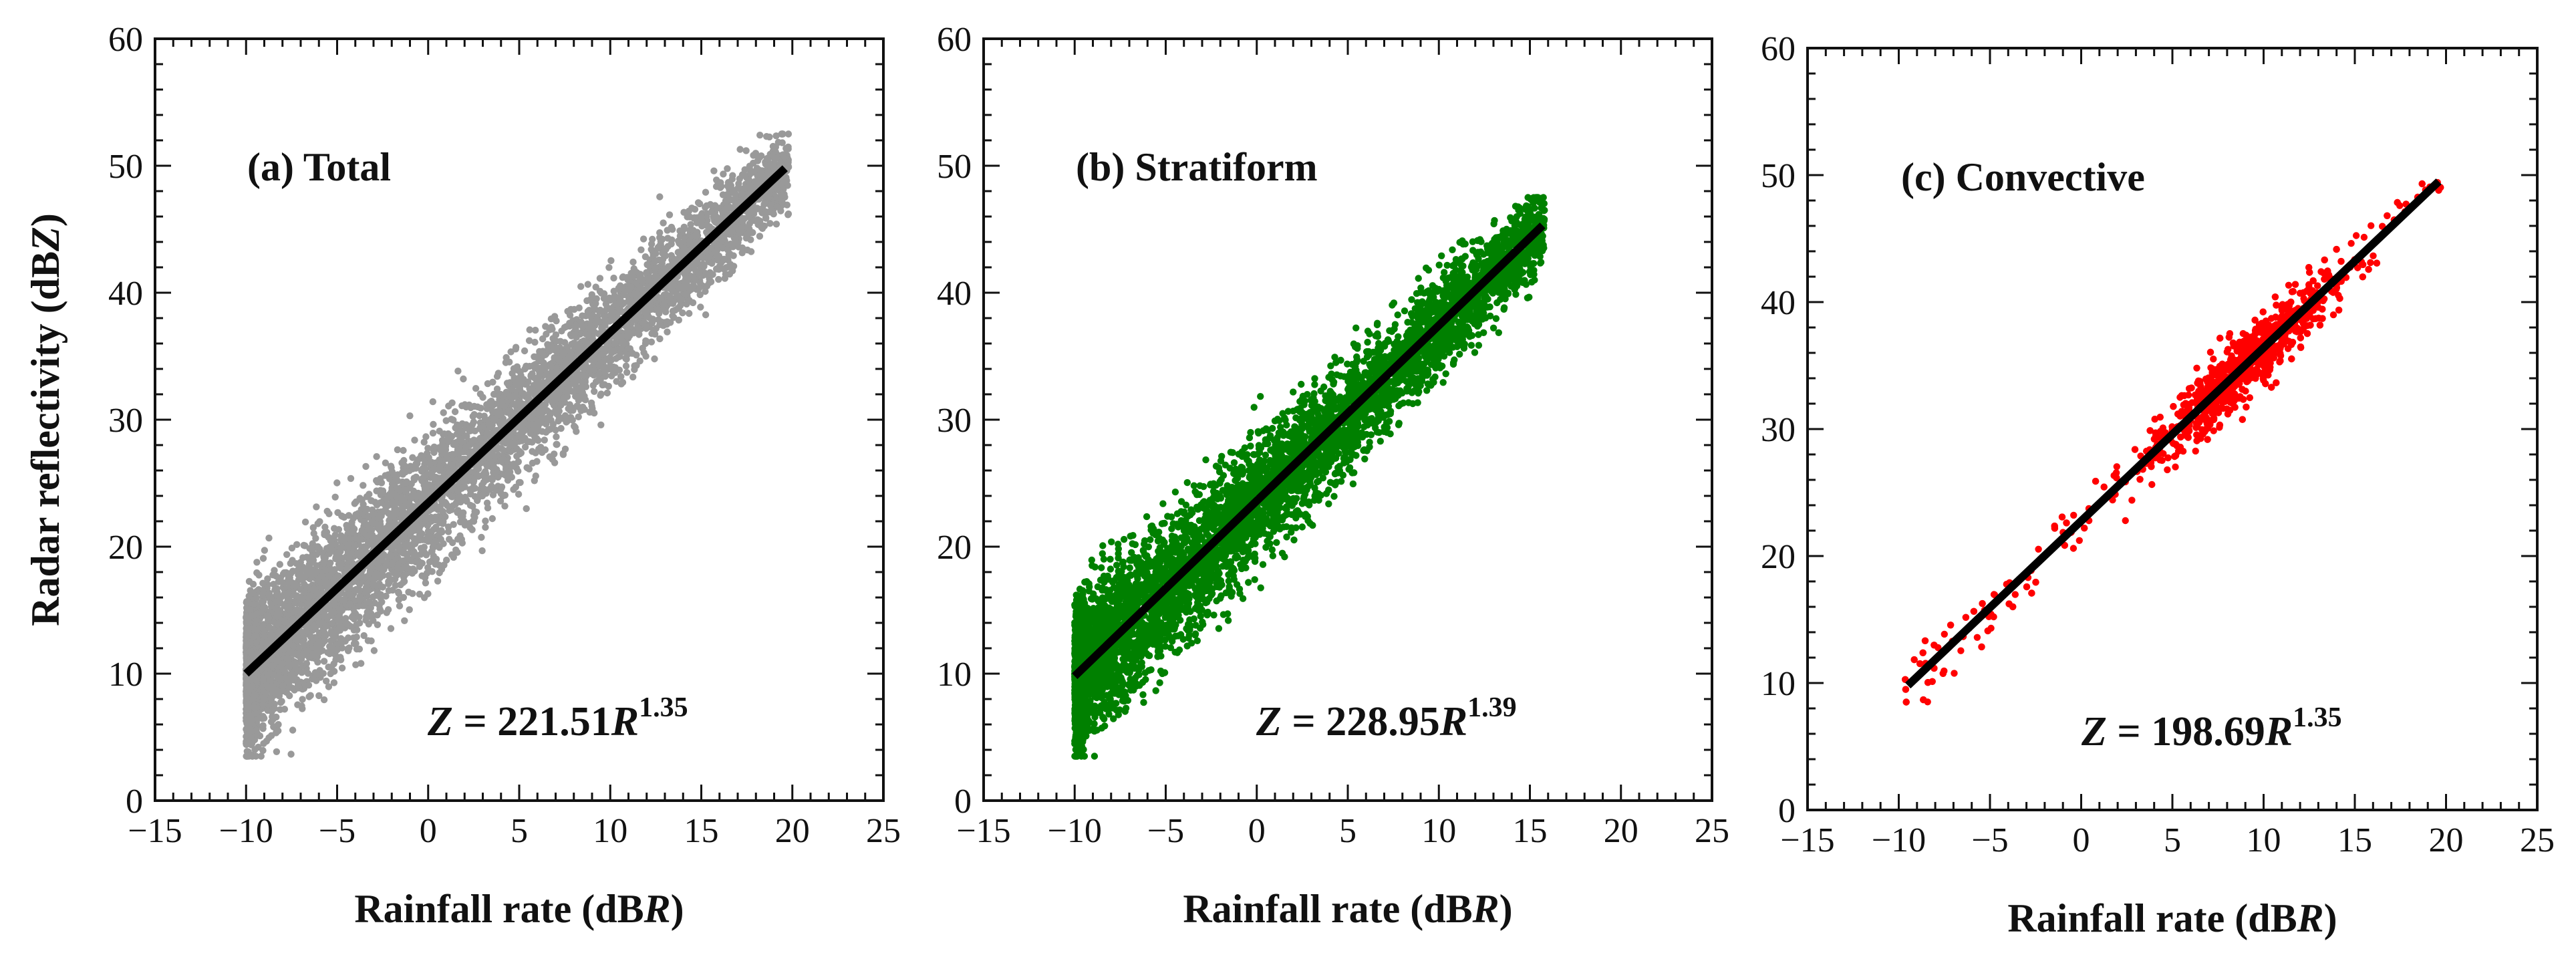 Image resolution: width=2576 pixels, height=953 pixels. What do you see at coordinates (518, 445) in the screenshot?
I see `scatter-points` at bounding box center [518, 445].